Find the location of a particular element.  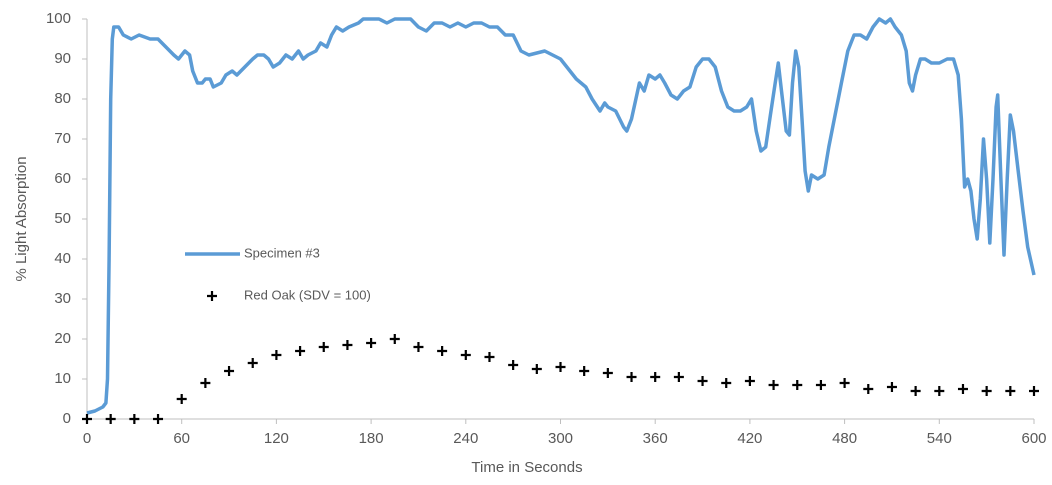

y-tick-label: 10 is located at coordinates (62, 378).